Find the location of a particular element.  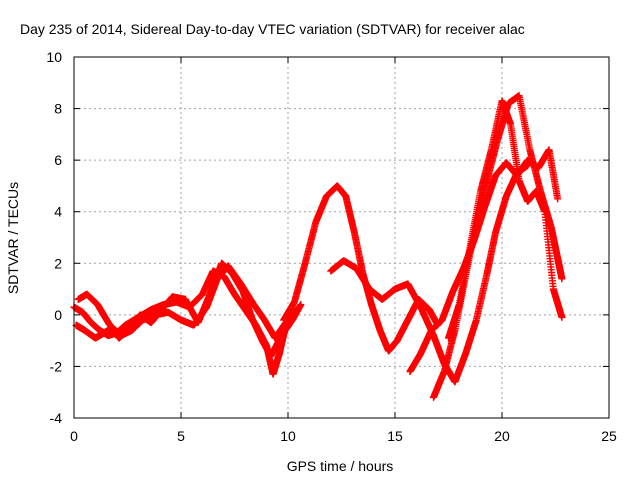

x-tick-label: 20 is located at coordinates (502, 436).